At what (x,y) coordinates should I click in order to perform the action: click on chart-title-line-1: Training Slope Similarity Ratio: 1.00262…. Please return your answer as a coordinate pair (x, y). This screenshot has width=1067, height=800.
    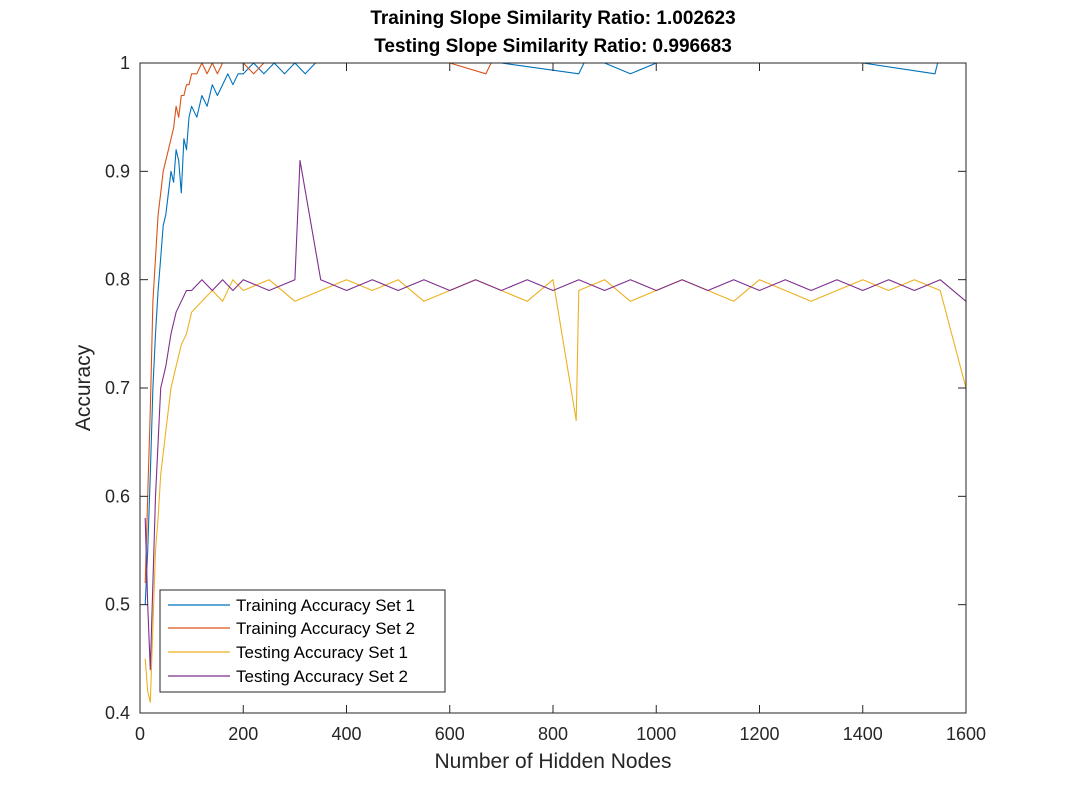
    Looking at the image, I should click on (552, 18).